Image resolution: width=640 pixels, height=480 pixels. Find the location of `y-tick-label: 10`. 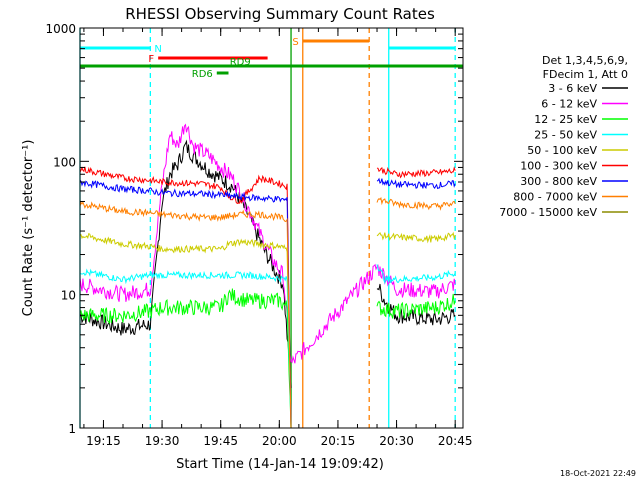

y-tick-label: 10 is located at coordinates (68, 296).